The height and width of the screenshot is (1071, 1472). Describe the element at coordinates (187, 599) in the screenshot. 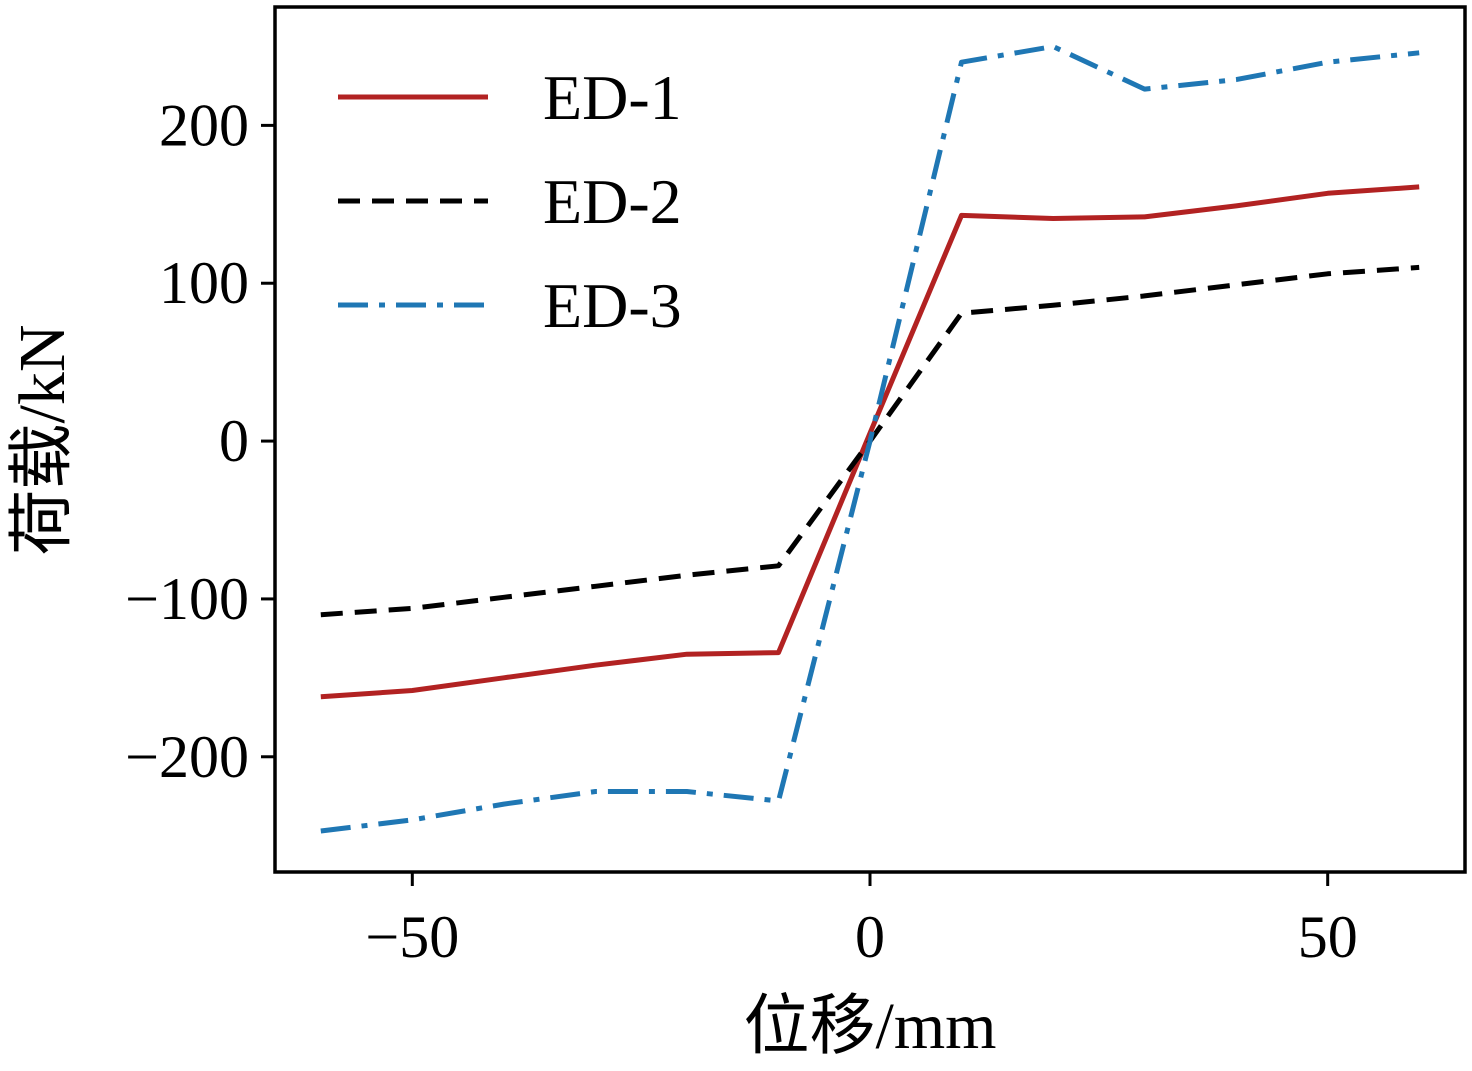

I see `y-tick-label: −100` at that location.